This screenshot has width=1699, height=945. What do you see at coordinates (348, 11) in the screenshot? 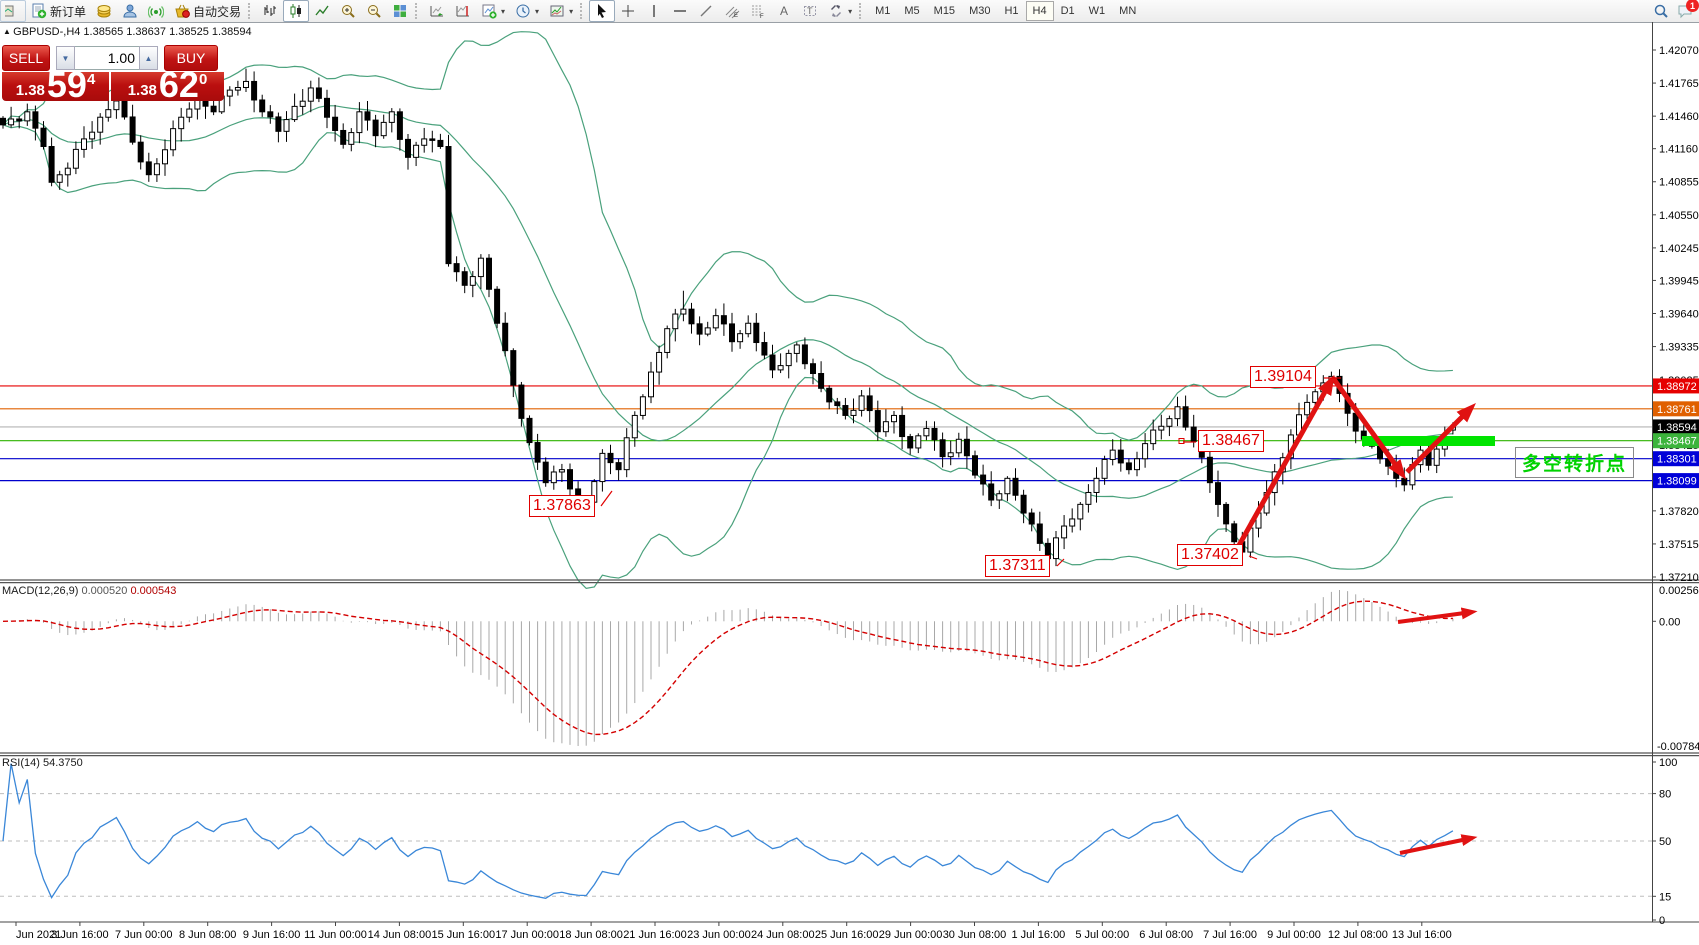
I see `zoom-in-button` at bounding box center [348, 11].